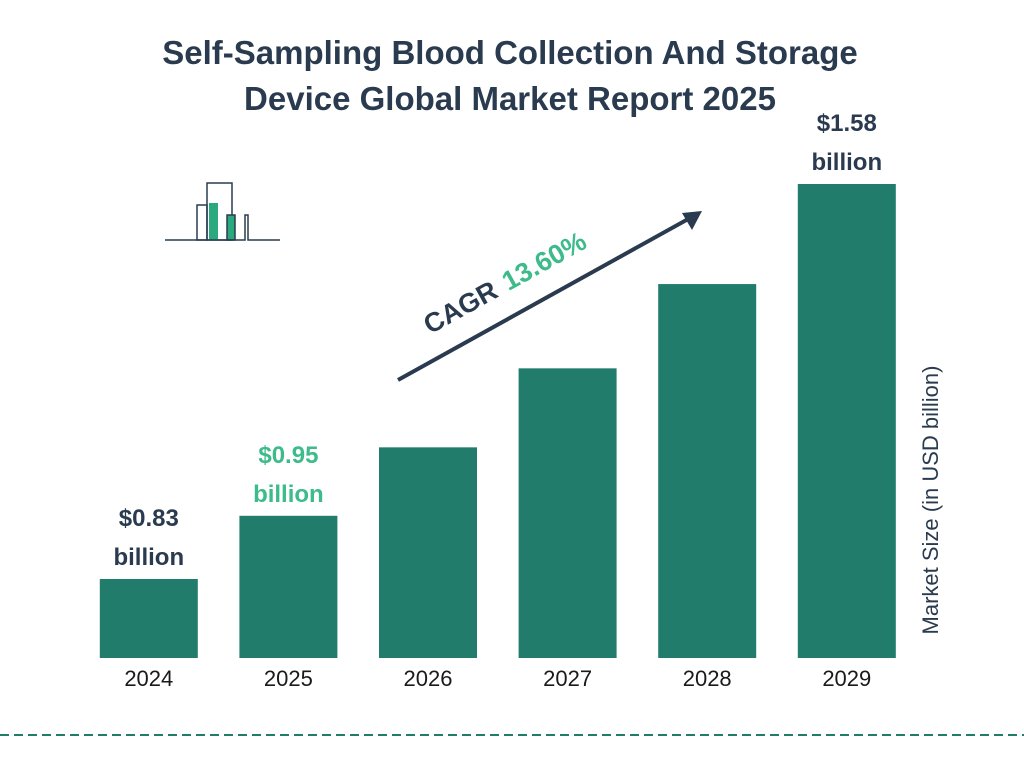  I want to click on value-label: $0.83 billion, so click(148, 538).